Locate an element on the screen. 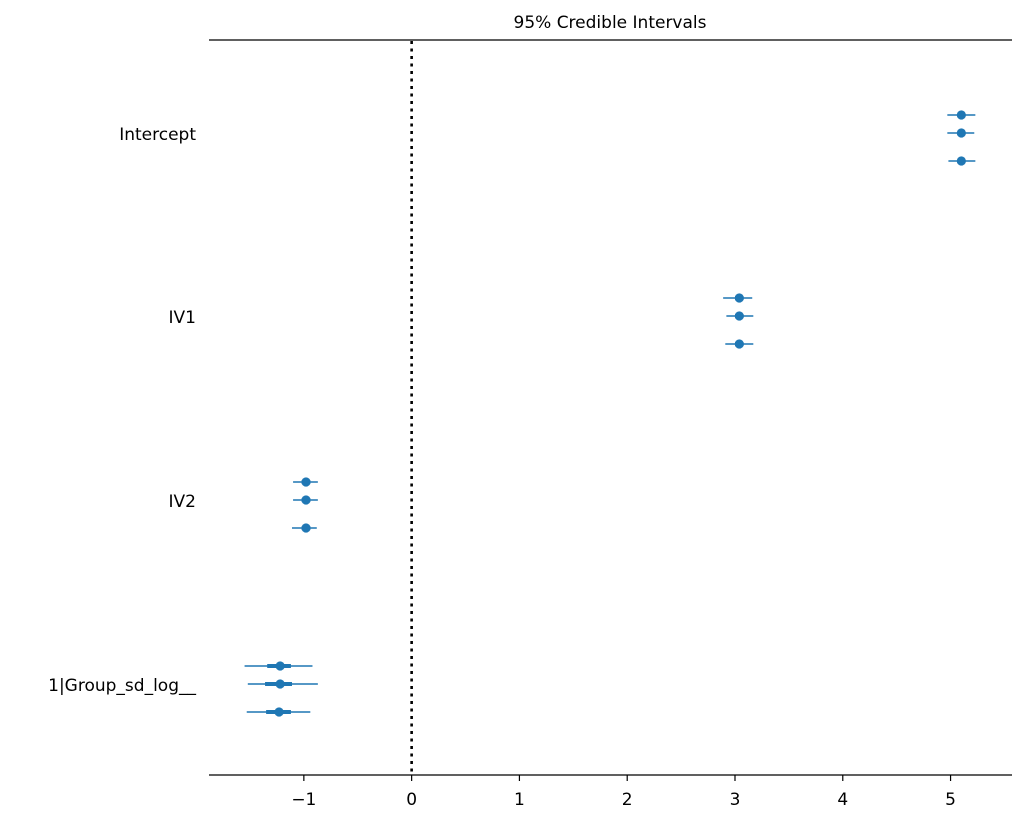 The width and height of the screenshot is (1028, 823). x-tick-label: 5 is located at coordinates (950, 800).